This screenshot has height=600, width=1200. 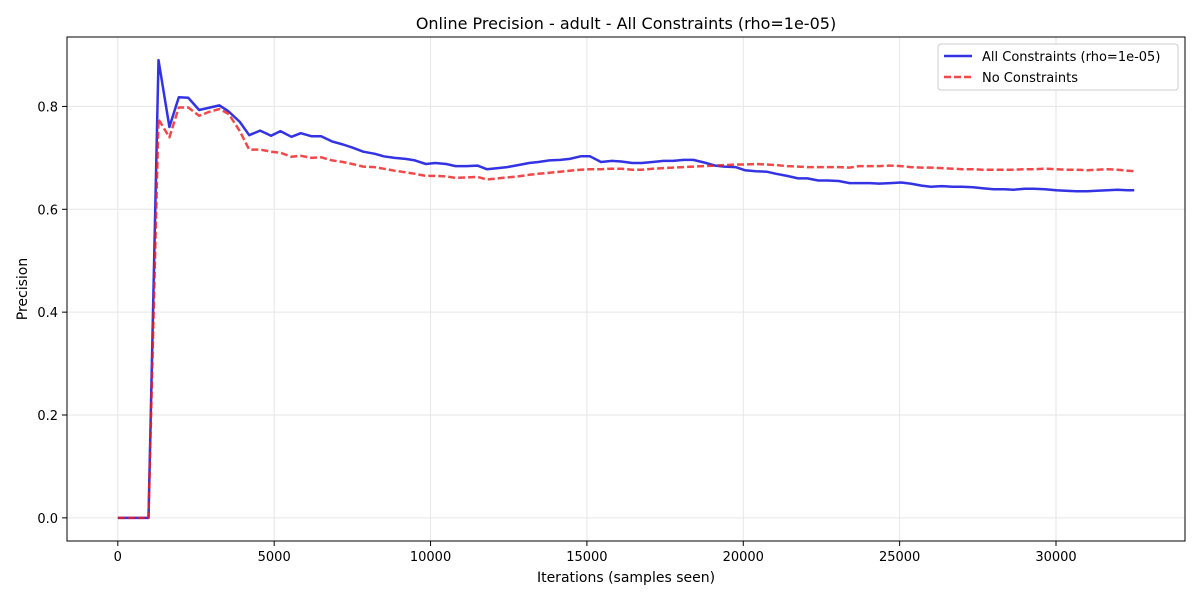 What do you see at coordinates (118, 557) in the screenshot?
I see `x-tick-label: 0` at bounding box center [118, 557].